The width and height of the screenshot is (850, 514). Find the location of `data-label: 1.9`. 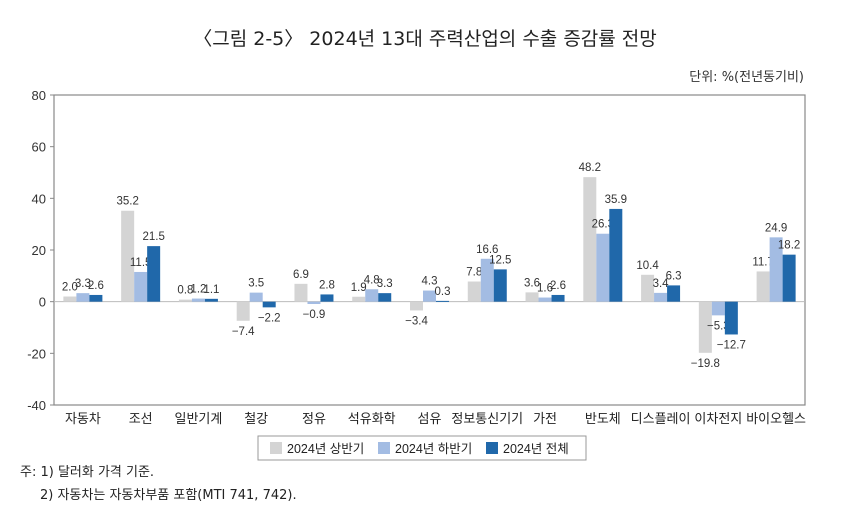

data-label: 1.9 is located at coordinates (359, 288).